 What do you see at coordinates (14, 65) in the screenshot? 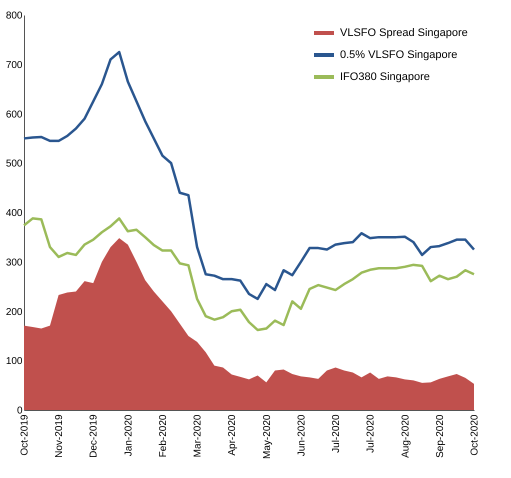
I see `y-tick-label: 700` at bounding box center [14, 65].